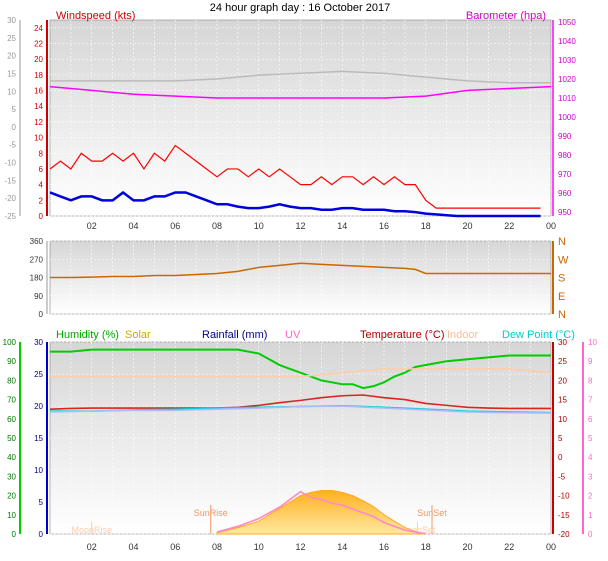 This screenshot has width=608, height=561. What do you see at coordinates (38, 138) in the screenshot?
I see `wind-tick-10: 10` at bounding box center [38, 138].